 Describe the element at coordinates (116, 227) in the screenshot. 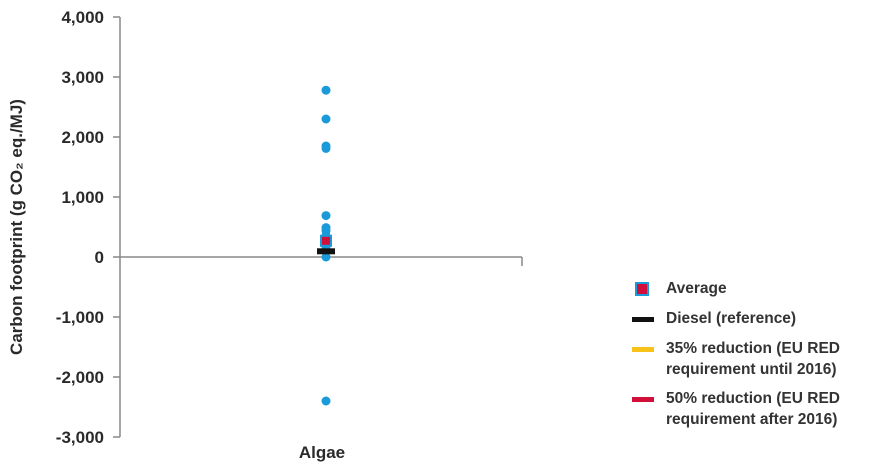

I see `y-ticks` at that location.